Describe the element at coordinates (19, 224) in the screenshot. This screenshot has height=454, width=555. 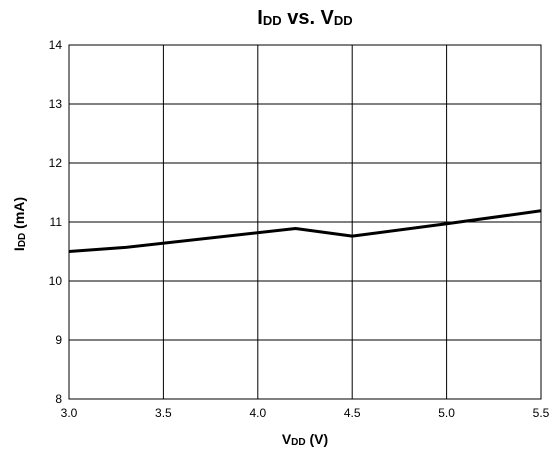
I see `y-axis-label: IDD (mA)` at that location.